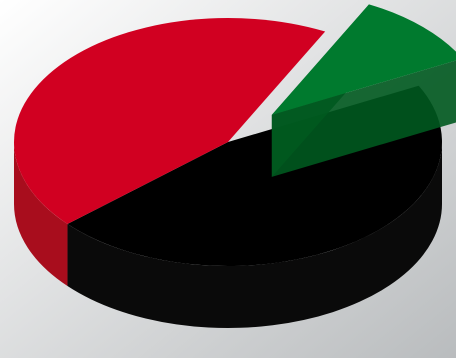 The width and height of the screenshot is (456, 358). Describe the element at coordinates (41, 214) in the screenshot. I see `pie-slice-side` at that location.